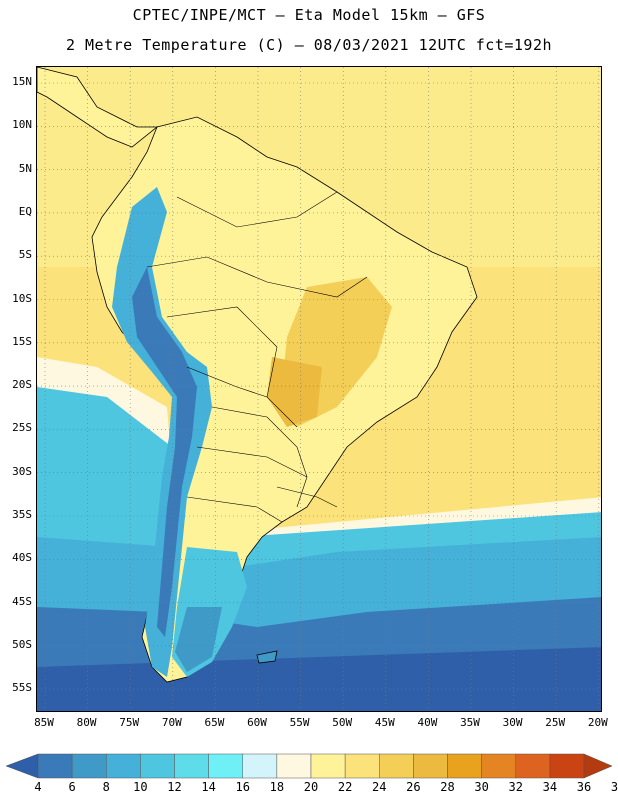 This screenshot has width=618, height=800. I want to click on colorbar-tick-label: 18, so click(277, 787).